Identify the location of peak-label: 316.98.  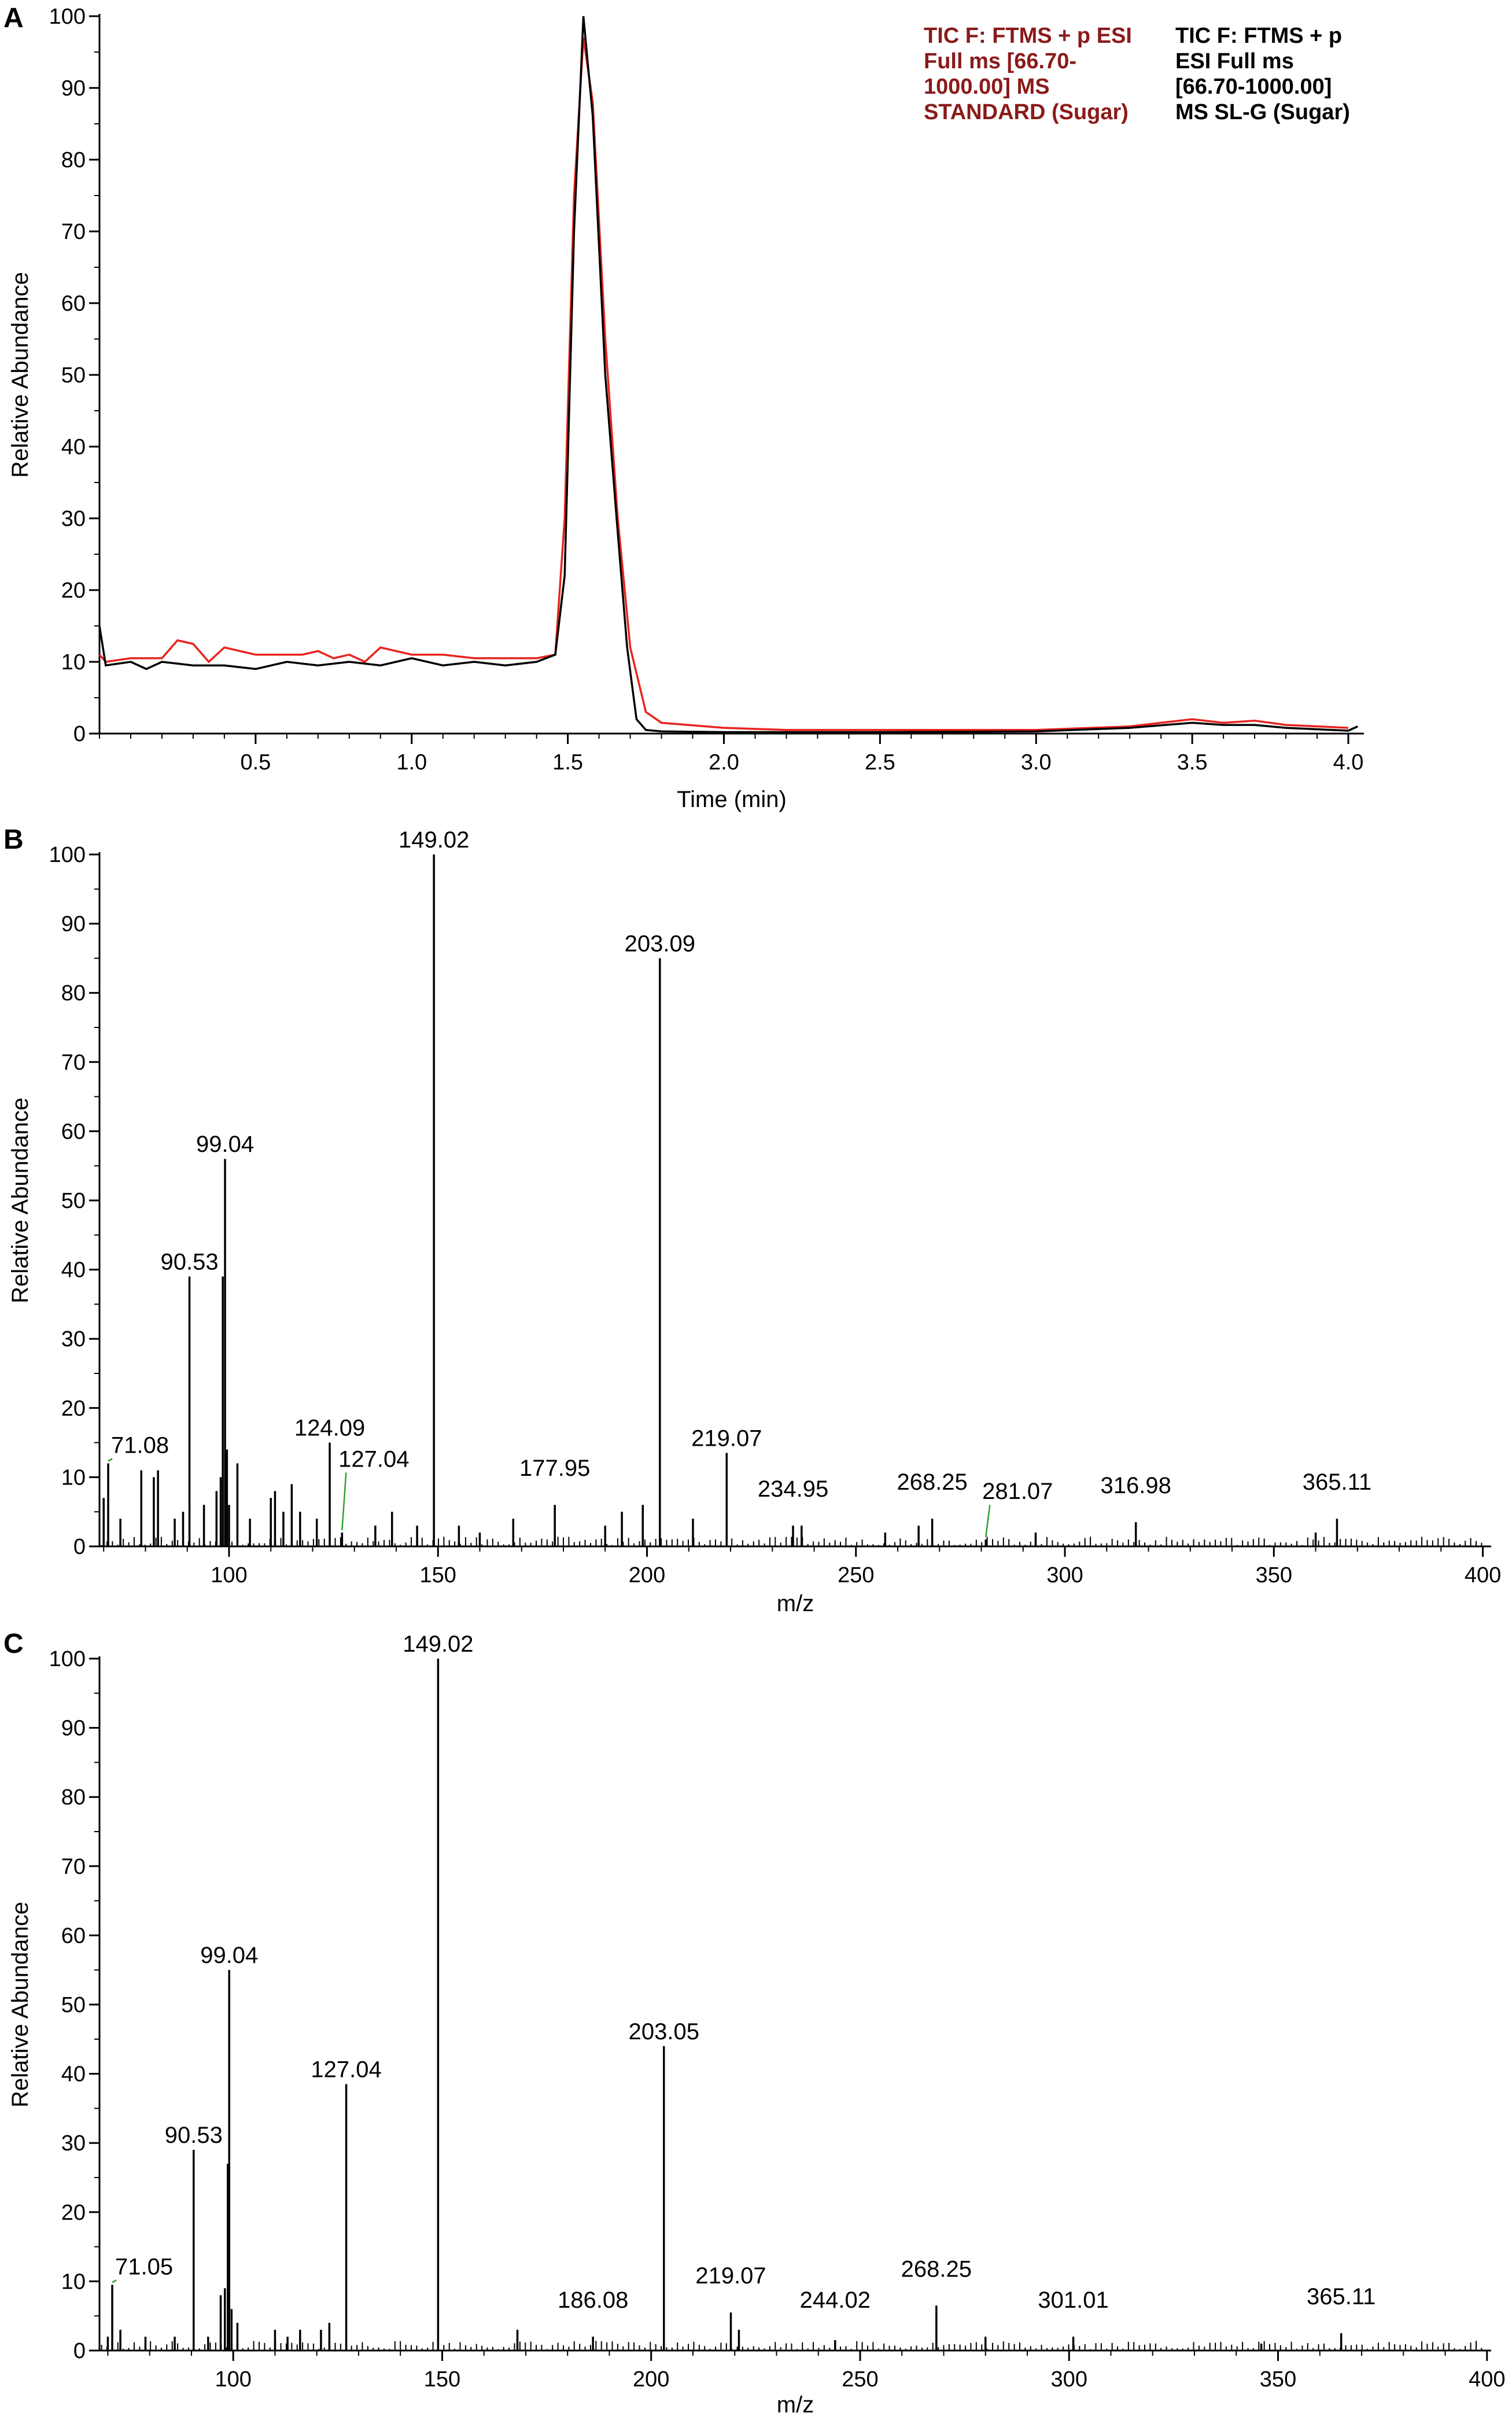
(1136, 1485).